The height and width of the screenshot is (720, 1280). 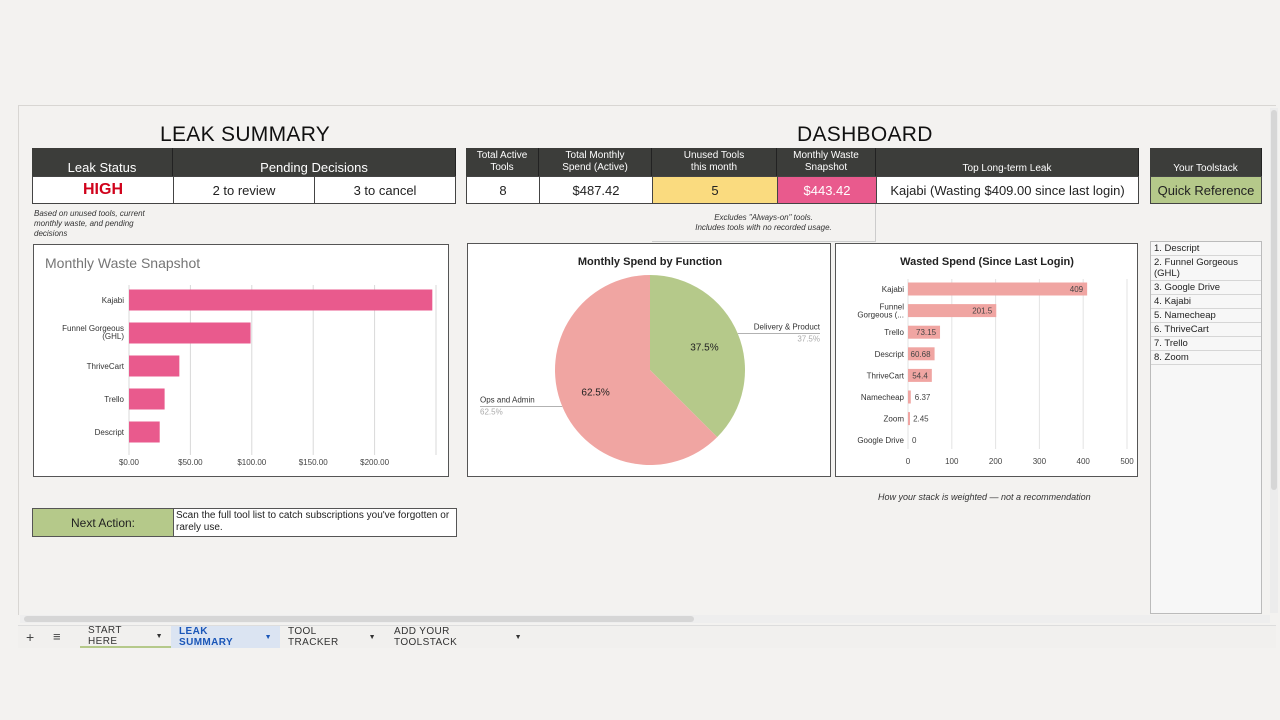 I want to click on toolstack-item: 6. ThriveCart, so click(x=1206, y=330).